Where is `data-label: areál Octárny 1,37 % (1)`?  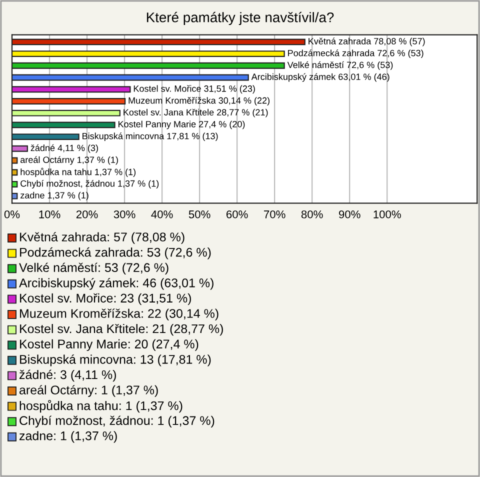 data-label: areál Octárny 1,37 % (1) is located at coordinates (69, 160).